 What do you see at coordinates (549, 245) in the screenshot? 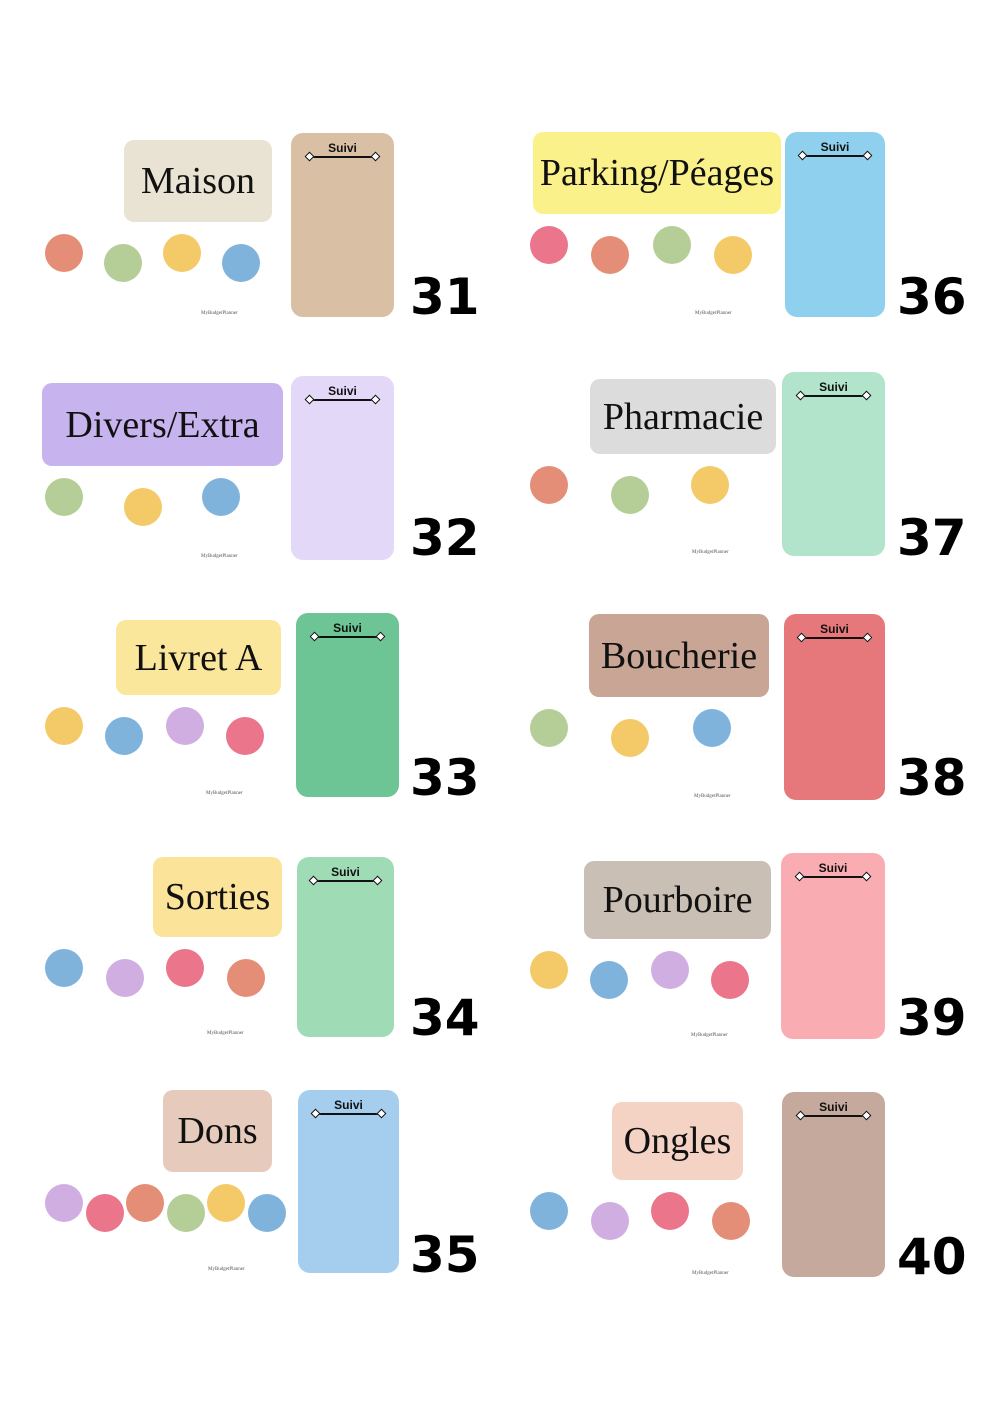
I see `barrier-icon` at bounding box center [549, 245].